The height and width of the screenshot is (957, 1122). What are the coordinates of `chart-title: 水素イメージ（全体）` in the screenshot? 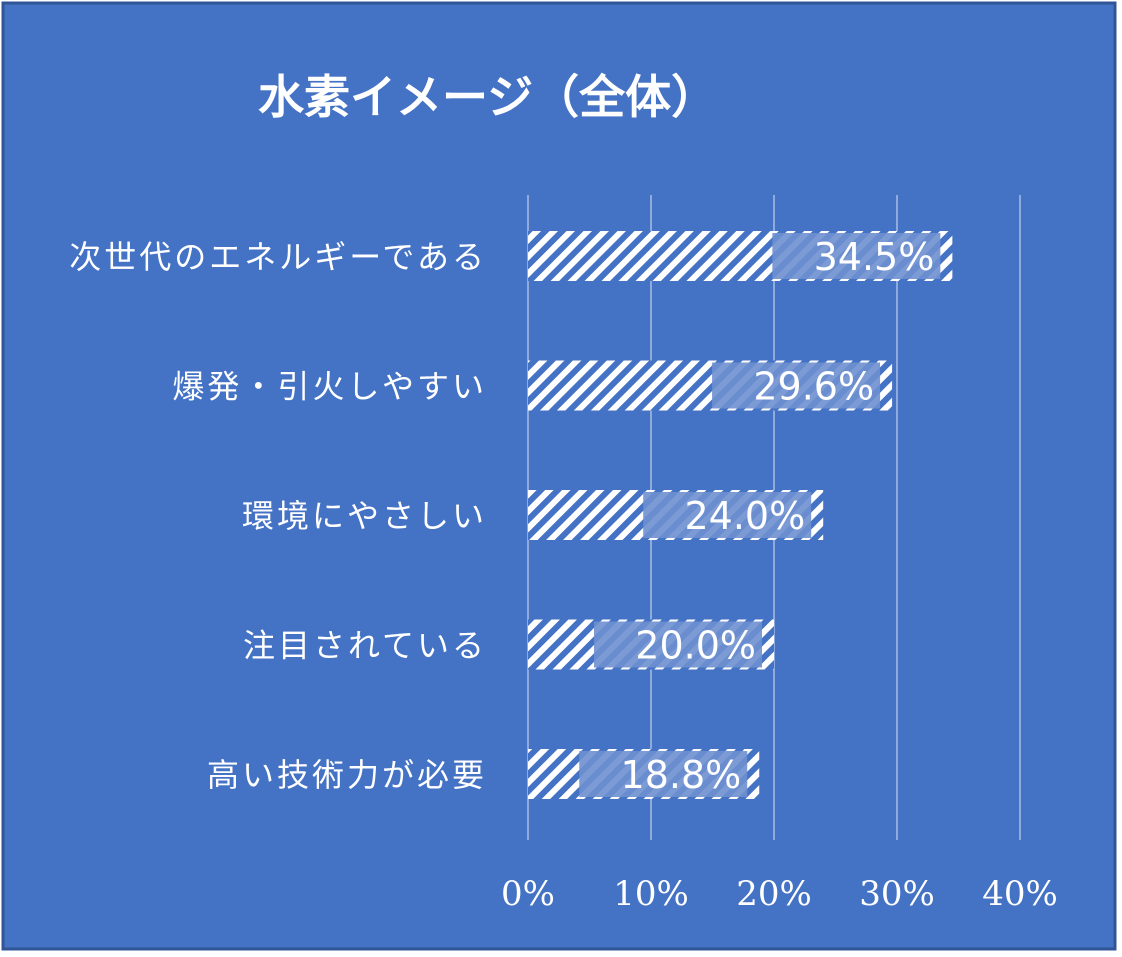 It's located at (487, 97).